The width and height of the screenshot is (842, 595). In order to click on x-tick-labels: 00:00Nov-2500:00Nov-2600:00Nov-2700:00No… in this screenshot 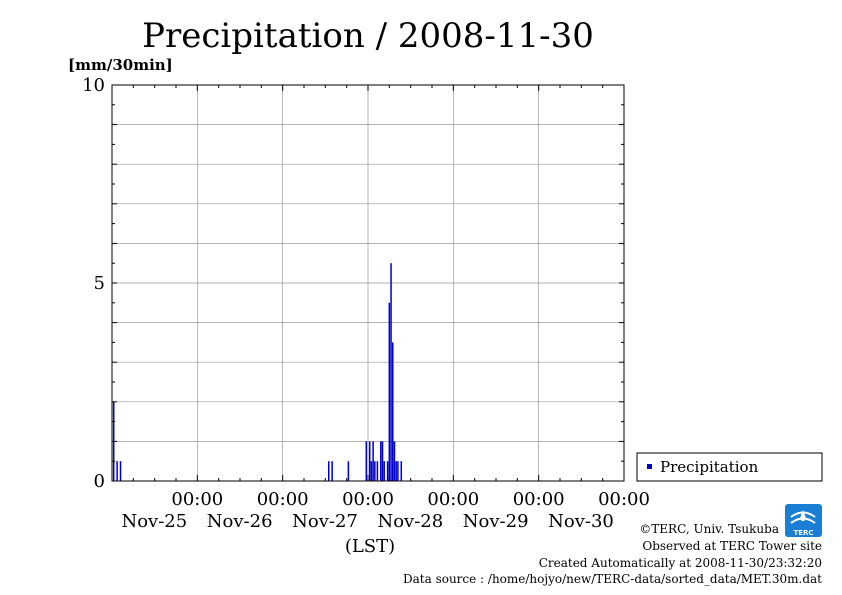, I will do `click(385, 510)`.